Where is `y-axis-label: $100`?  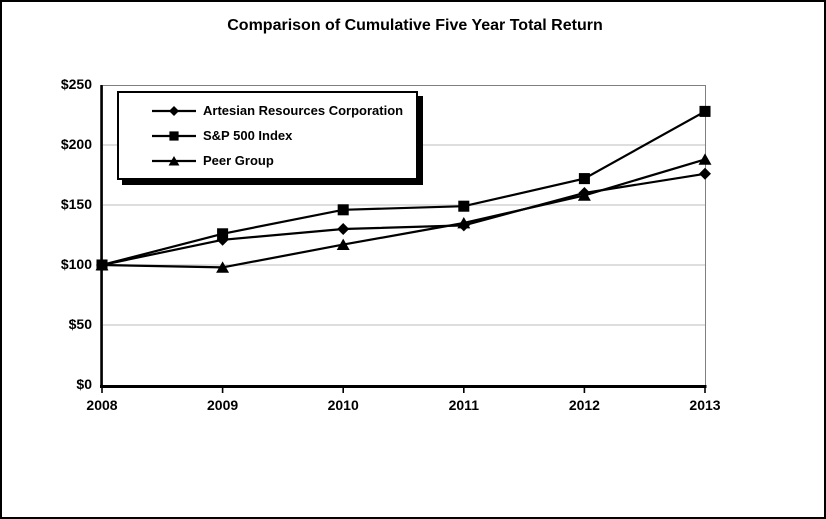 y-axis-label: $100 is located at coordinates (76, 264).